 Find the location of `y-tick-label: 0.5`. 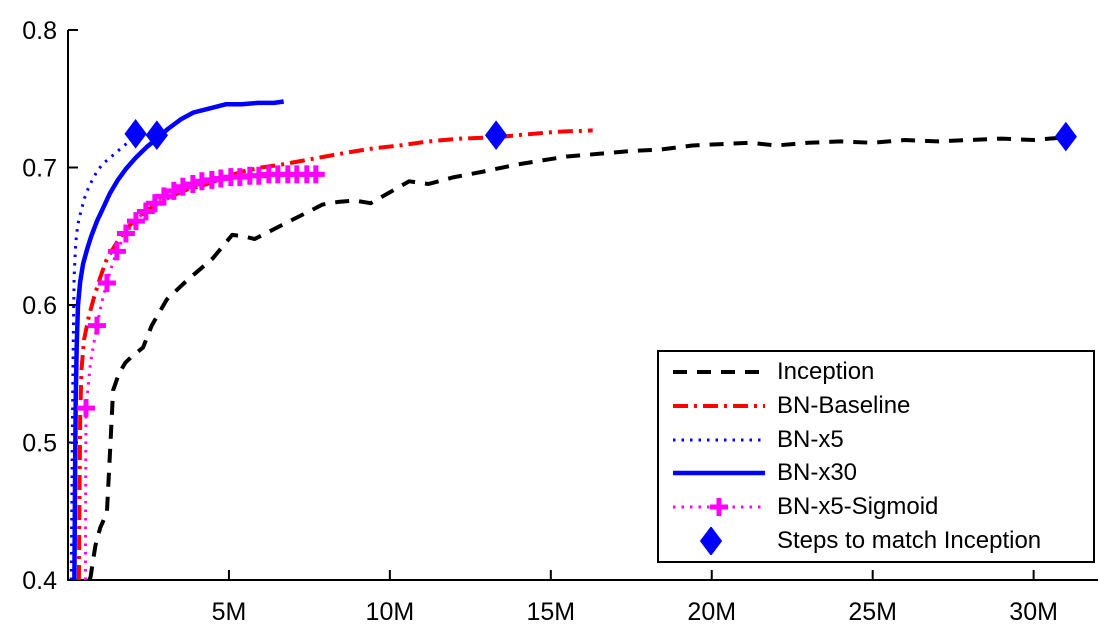

y-tick-label: 0.5 is located at coordinates (39, 444).